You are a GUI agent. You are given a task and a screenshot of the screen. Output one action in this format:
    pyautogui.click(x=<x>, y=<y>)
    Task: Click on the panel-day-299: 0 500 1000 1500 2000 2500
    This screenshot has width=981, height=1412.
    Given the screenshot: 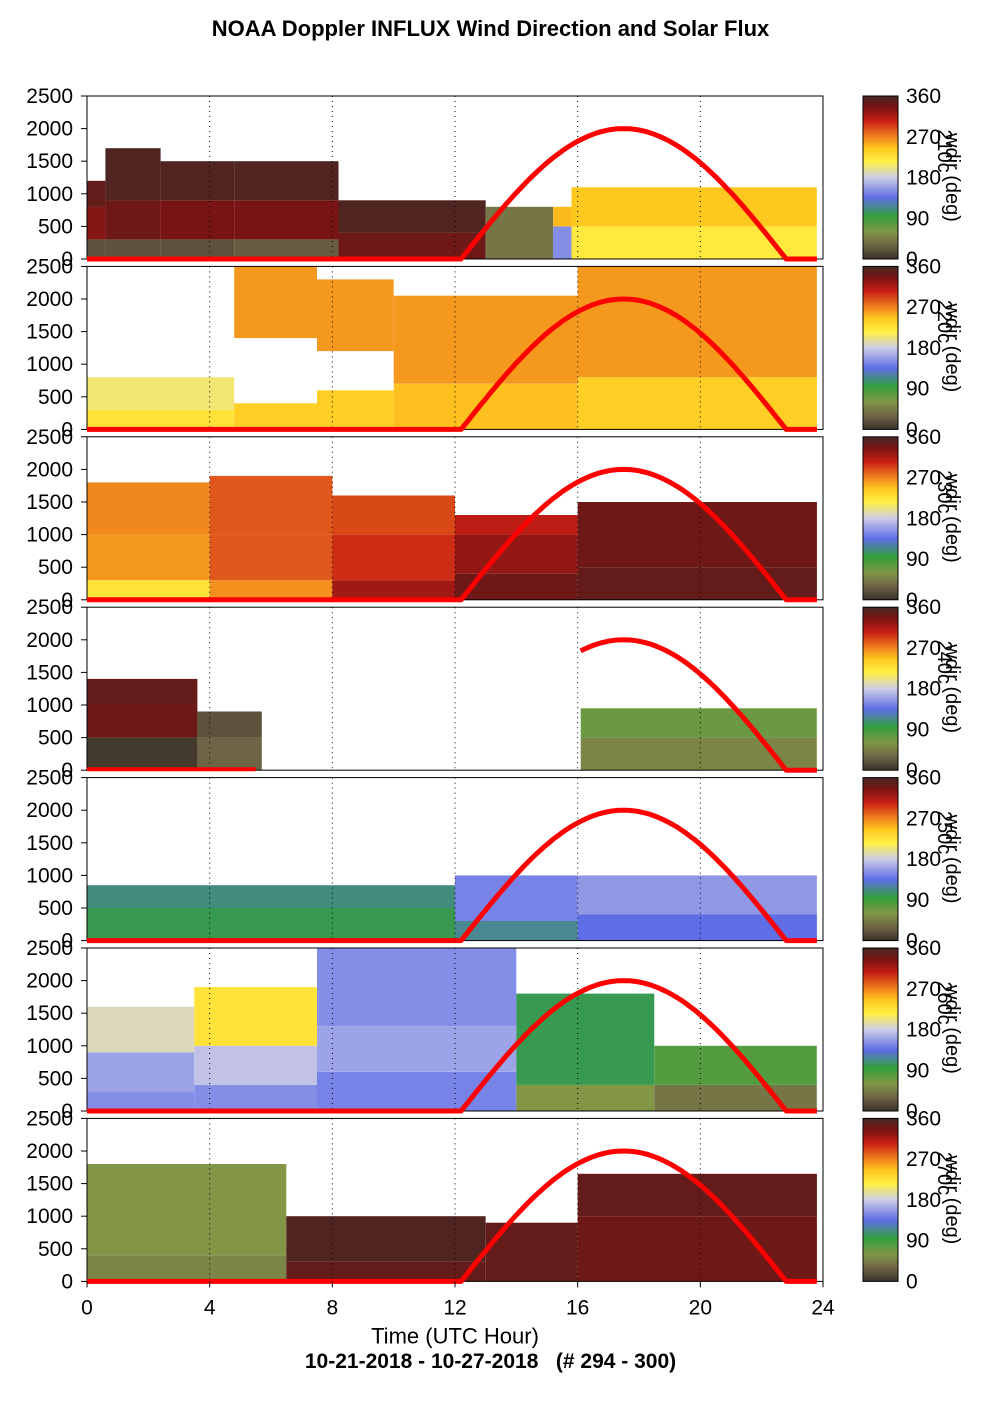 What is the action you would take?
    pyautogui.click(x=425, y=1030)
    